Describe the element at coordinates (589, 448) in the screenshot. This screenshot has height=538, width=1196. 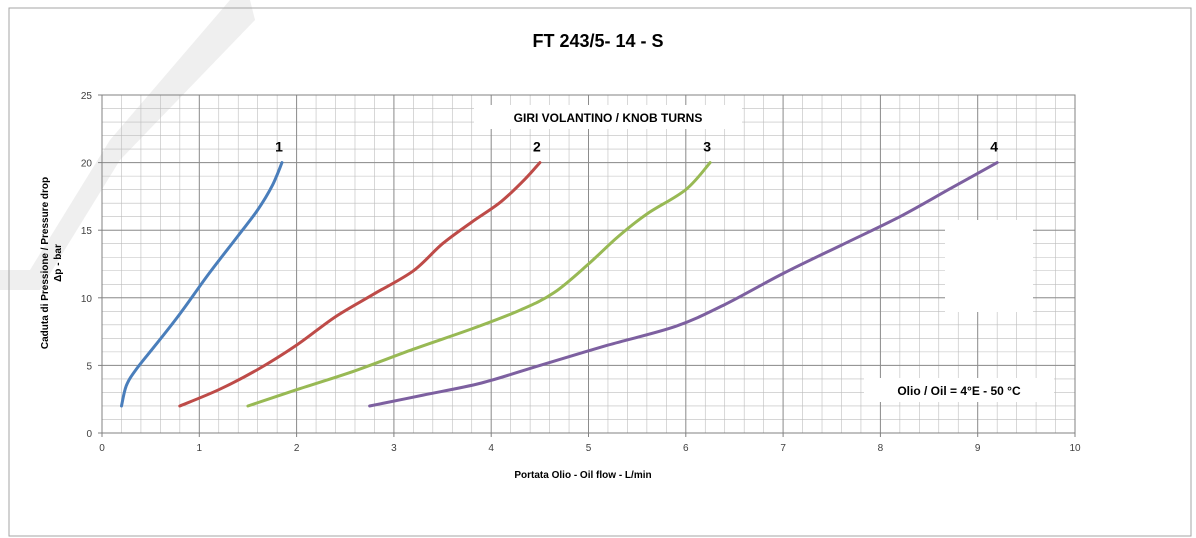
I see `x-tick-label: 5` at that location.